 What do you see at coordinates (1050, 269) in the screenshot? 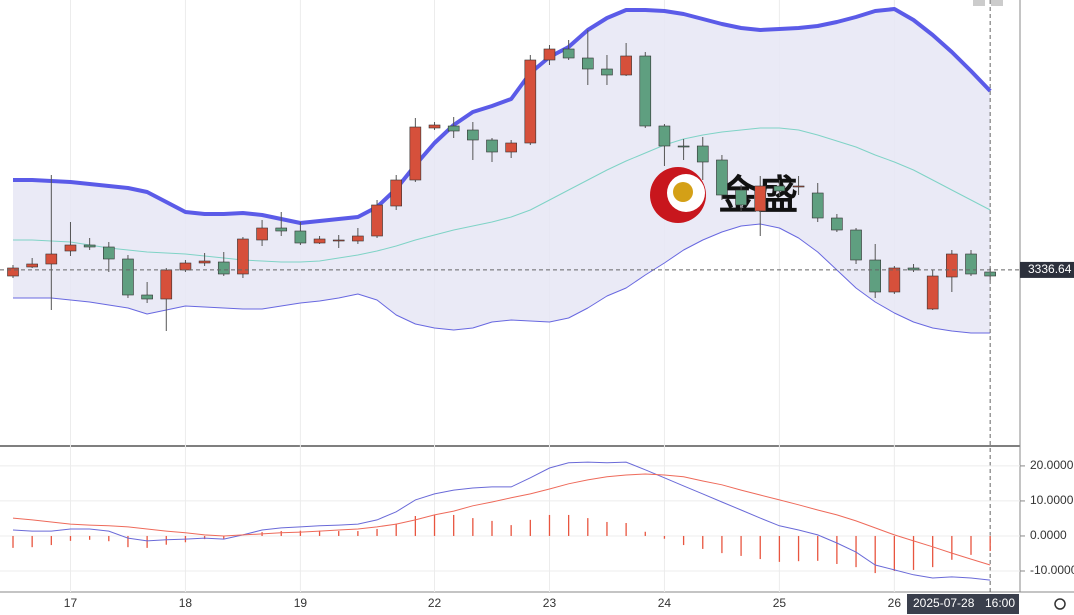
I see `price-label: 3336.64` at bounding box center [1050, 269].